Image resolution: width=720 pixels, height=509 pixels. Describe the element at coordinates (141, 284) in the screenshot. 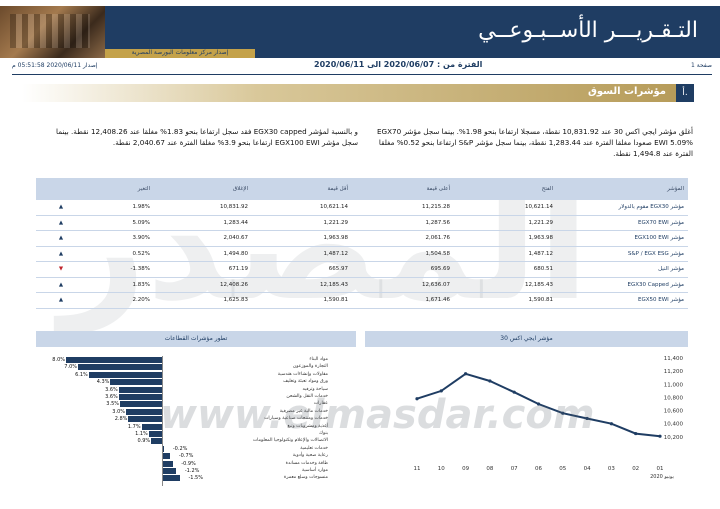

I see `change-value: 1.83%` at that location.